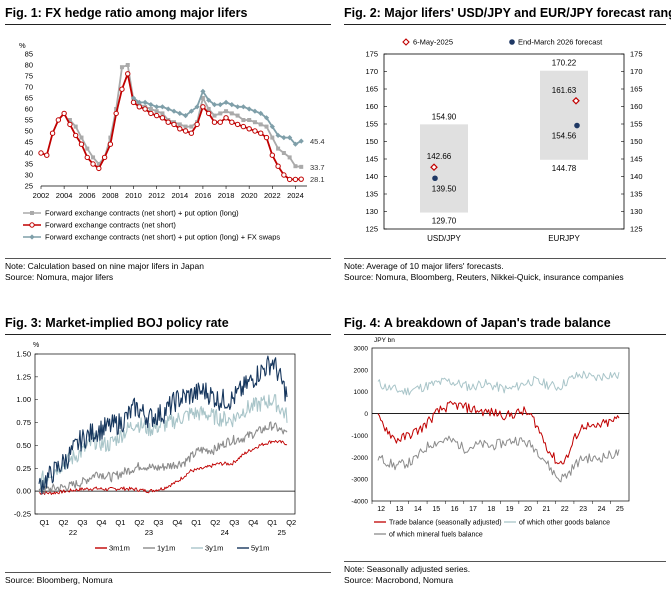 This screenshot has width=671, height=596. Describe the element at coordinates (29, 186) in the screenshot. I see `fig1-ytick: 25` at that location.